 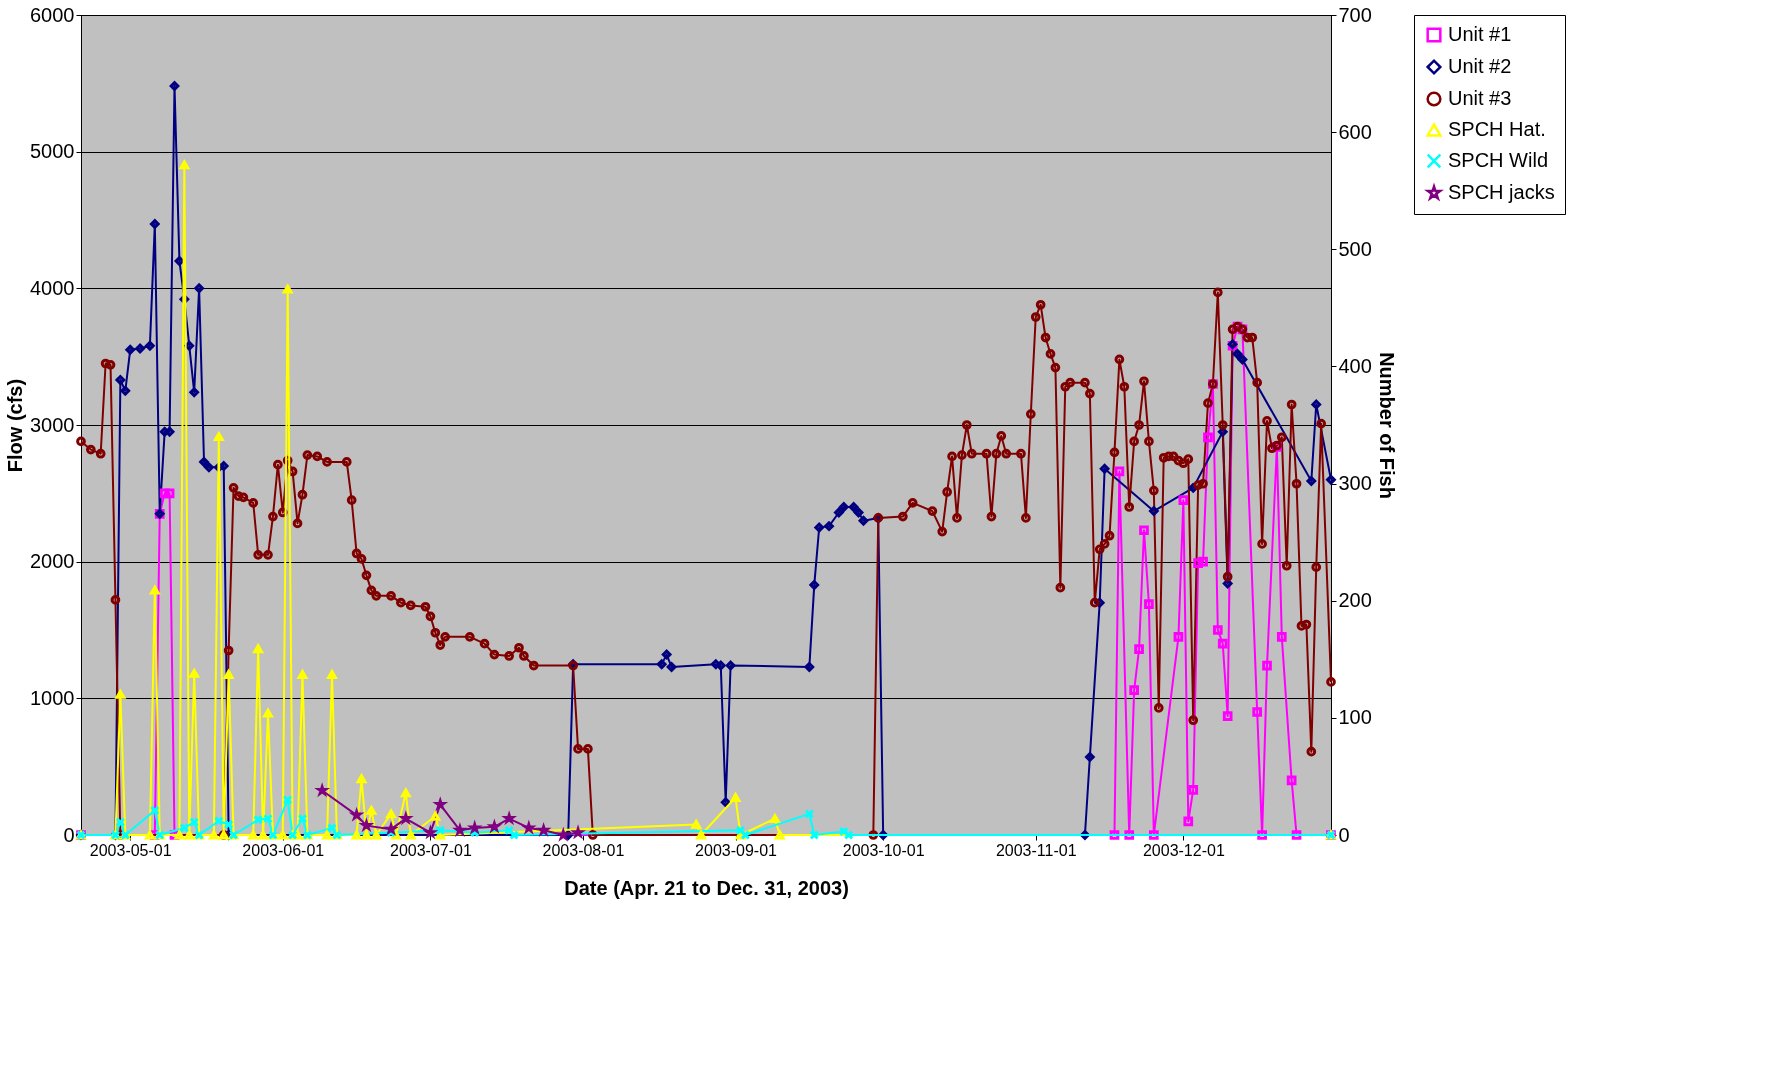 I want to click on x-axis-title: Date (Apr. 21 to Dec. 31, 2003), so click(x=706, y=887).